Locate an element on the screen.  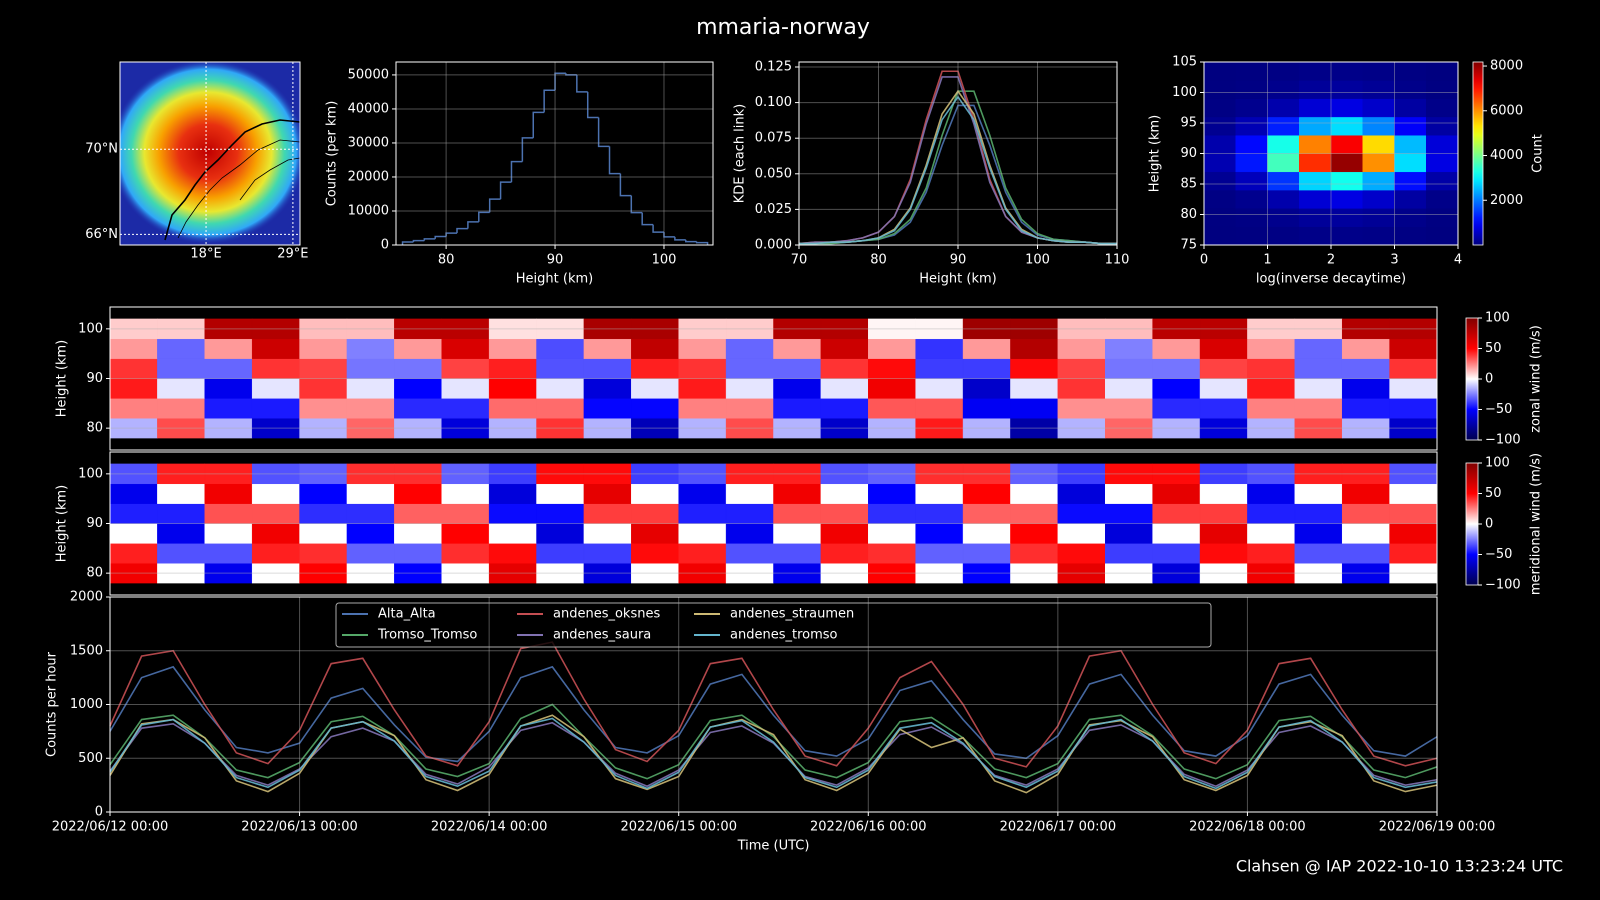
y-tick-label: 1500 is located at coordinates (86, 650).